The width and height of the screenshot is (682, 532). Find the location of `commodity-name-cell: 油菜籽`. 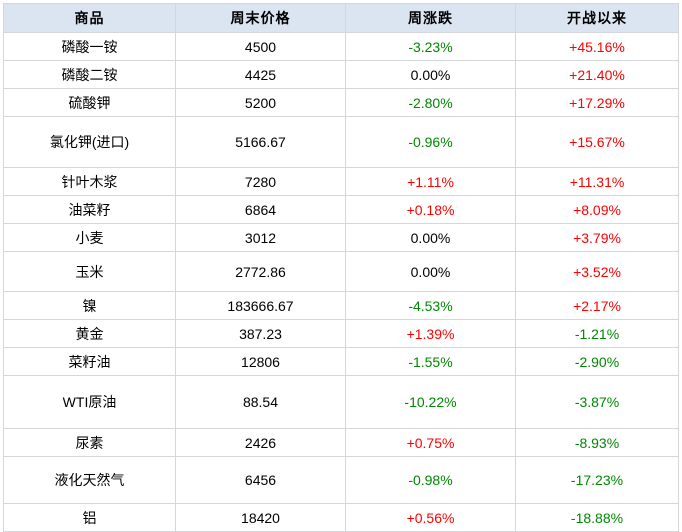

commodity-name-cell: 油菜籽 is located at coordinates (89, 209).